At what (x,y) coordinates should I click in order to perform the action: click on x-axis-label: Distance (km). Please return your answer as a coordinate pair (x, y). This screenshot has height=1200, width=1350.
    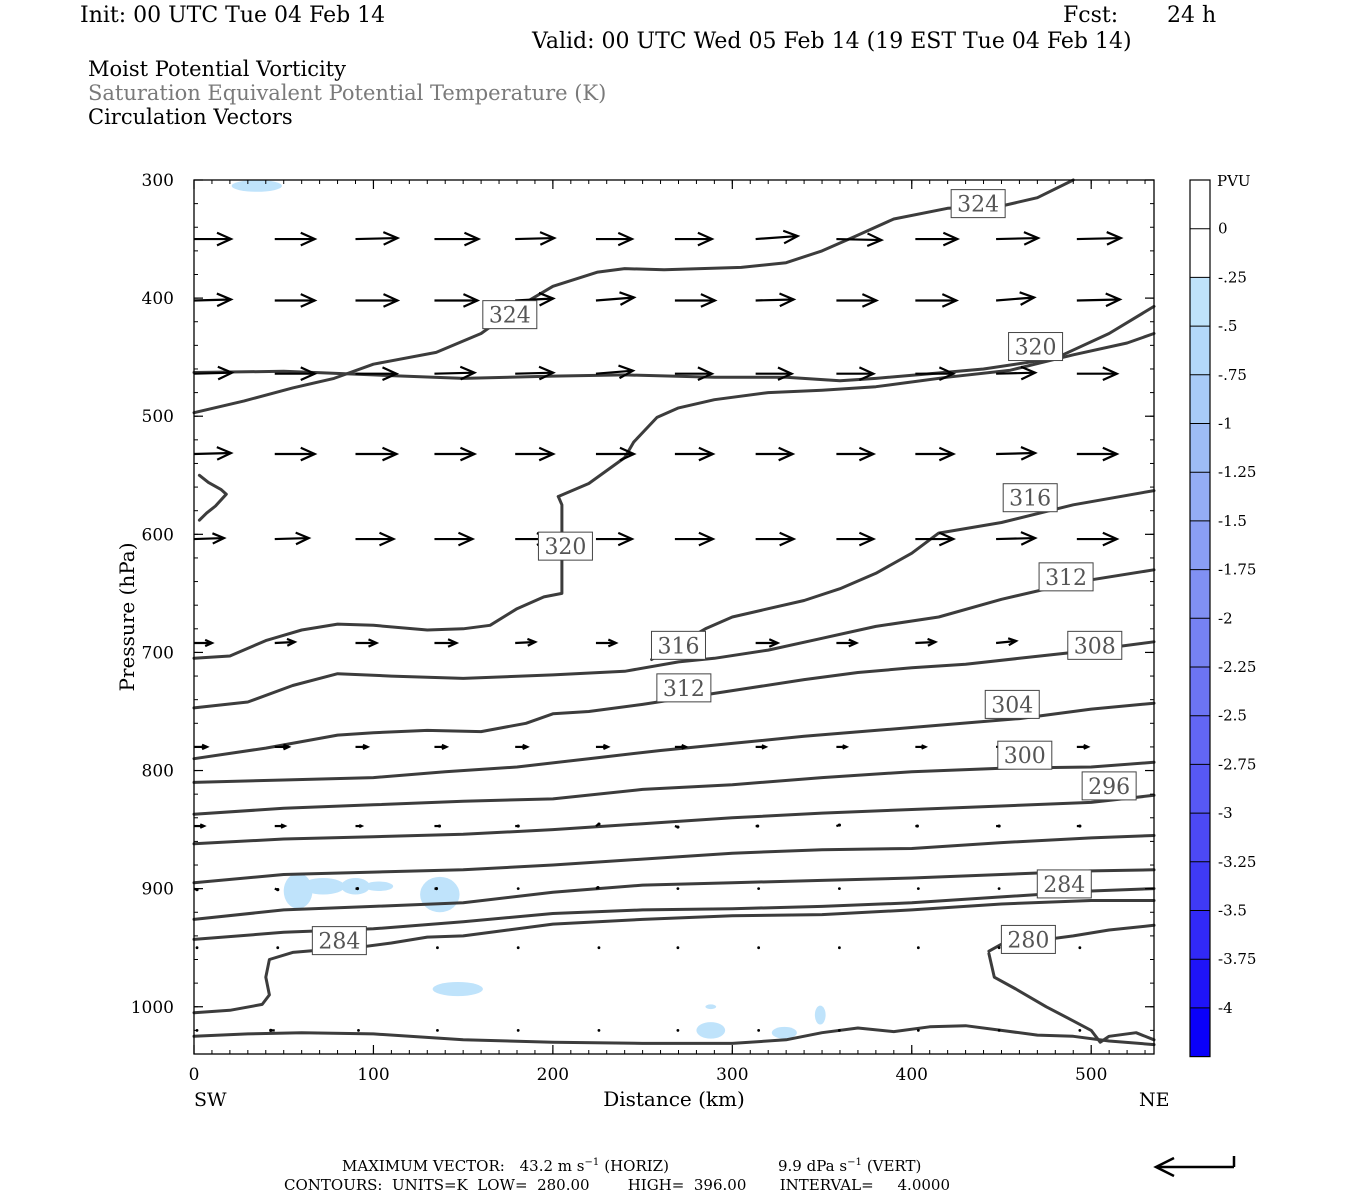
    Looking at the image, I should click on (674, 1099).